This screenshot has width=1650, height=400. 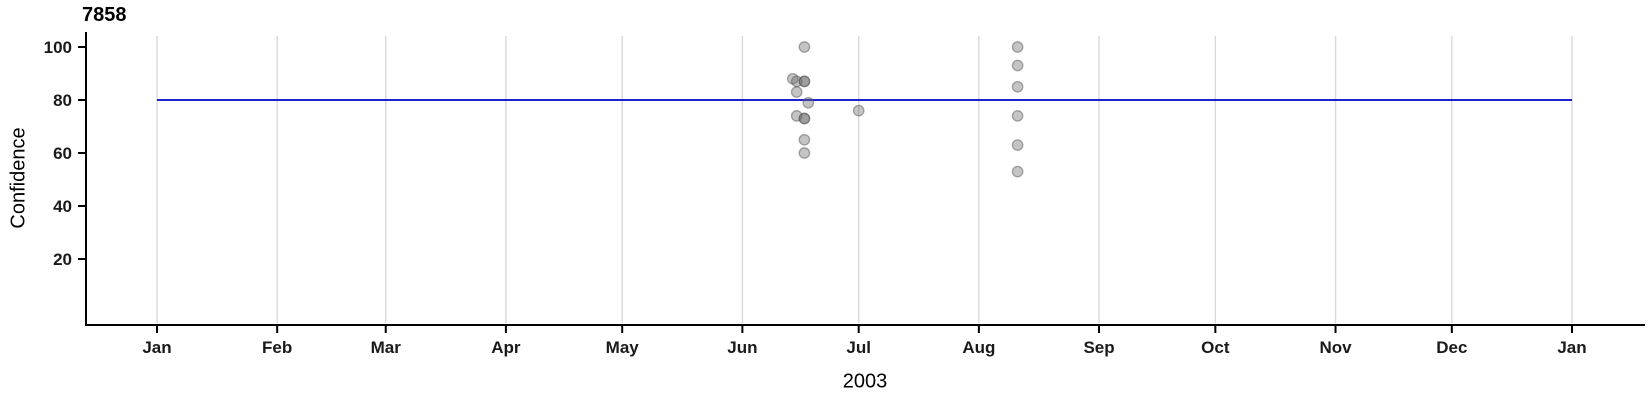 What do you see at coordinates (62, 259) in the screenshot?
I see `y-tick-label: 20` at bounding box center [62, 259].